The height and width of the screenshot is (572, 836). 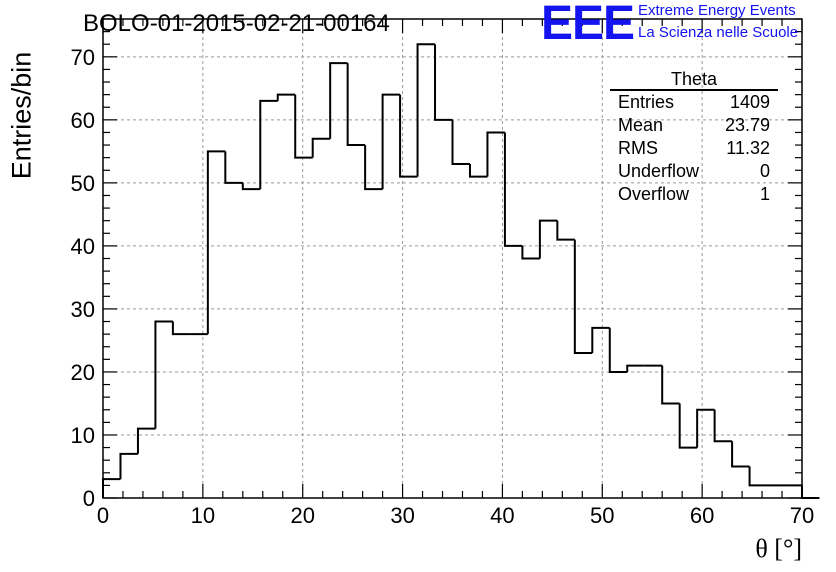 I want to click on x-tick-label: 70, so click(x=802, y=515).